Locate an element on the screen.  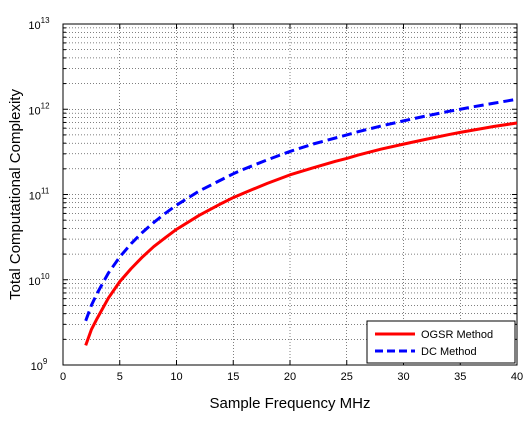
x-tick-label: 25 is located at coordinates (347, 377).